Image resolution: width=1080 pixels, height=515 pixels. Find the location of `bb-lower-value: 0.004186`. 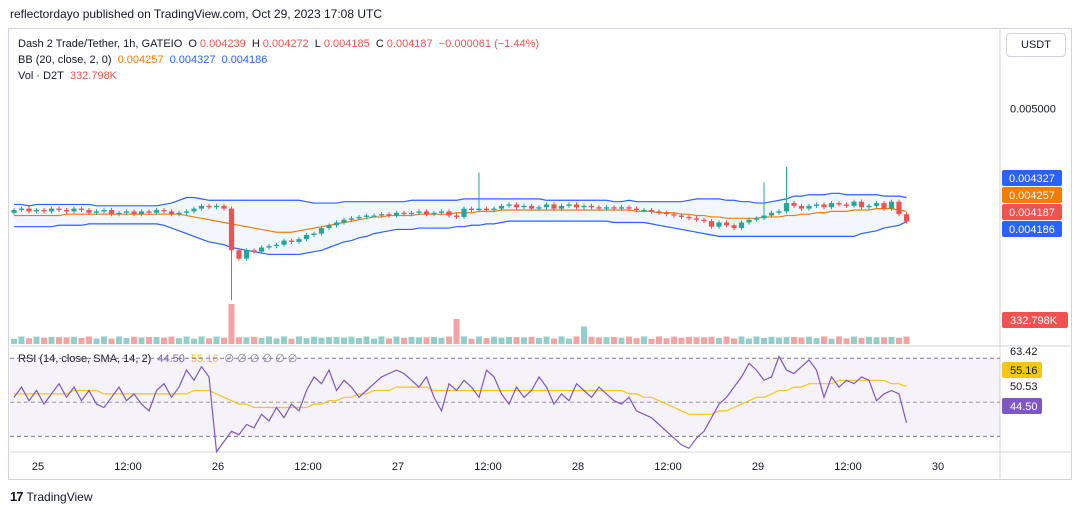

bb-lower-value: 0.004186 is located at coordinates (244, 60).